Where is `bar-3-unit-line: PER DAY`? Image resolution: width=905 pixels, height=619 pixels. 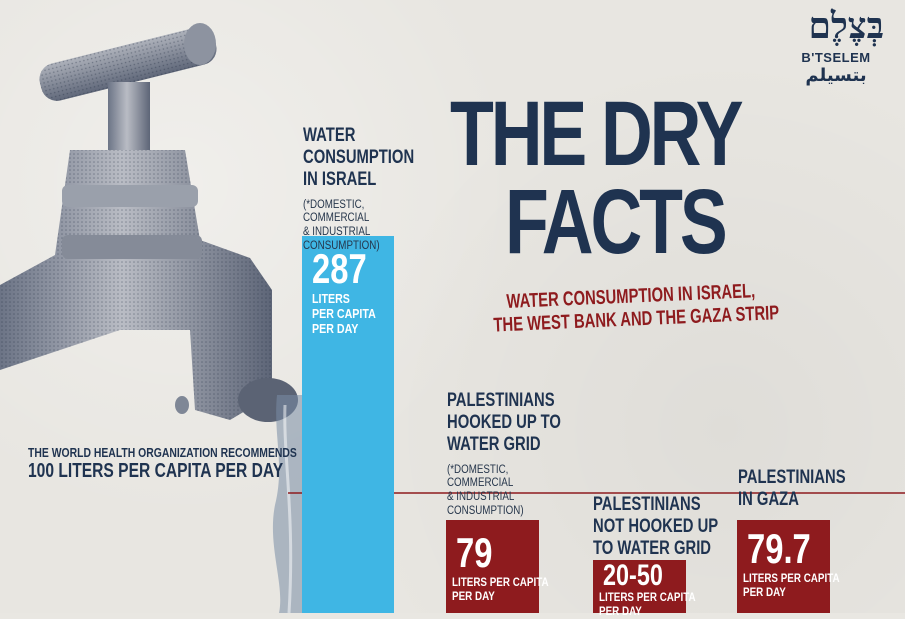
bar-3-unit-line: PER DAY is located at coordinates (620, 610).